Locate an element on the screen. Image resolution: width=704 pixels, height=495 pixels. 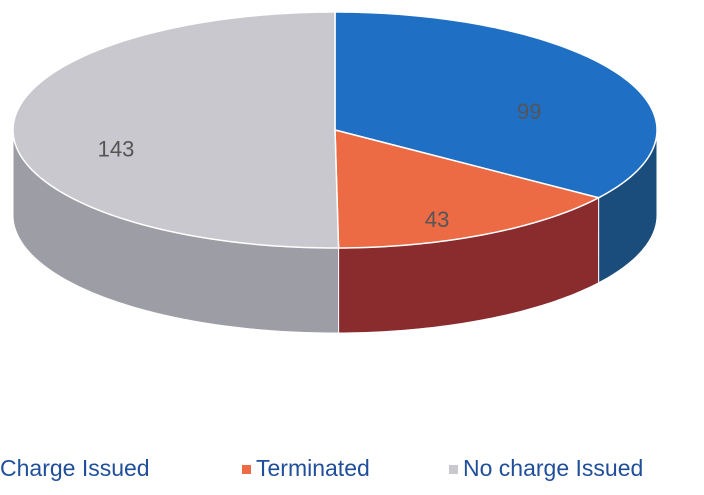
legend-label: Charge Issued is located at coordinates (75, 468).